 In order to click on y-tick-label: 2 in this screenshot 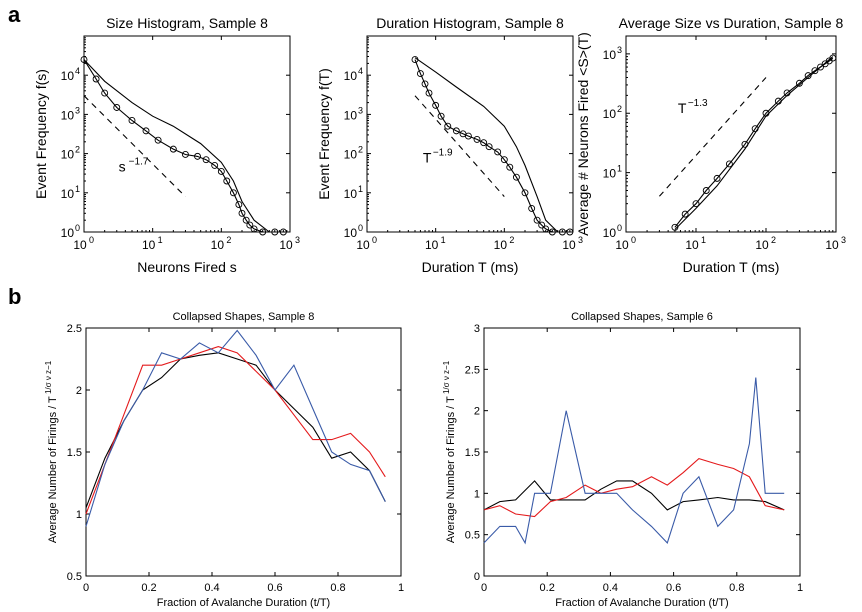, I will do `click(477, 412)`.